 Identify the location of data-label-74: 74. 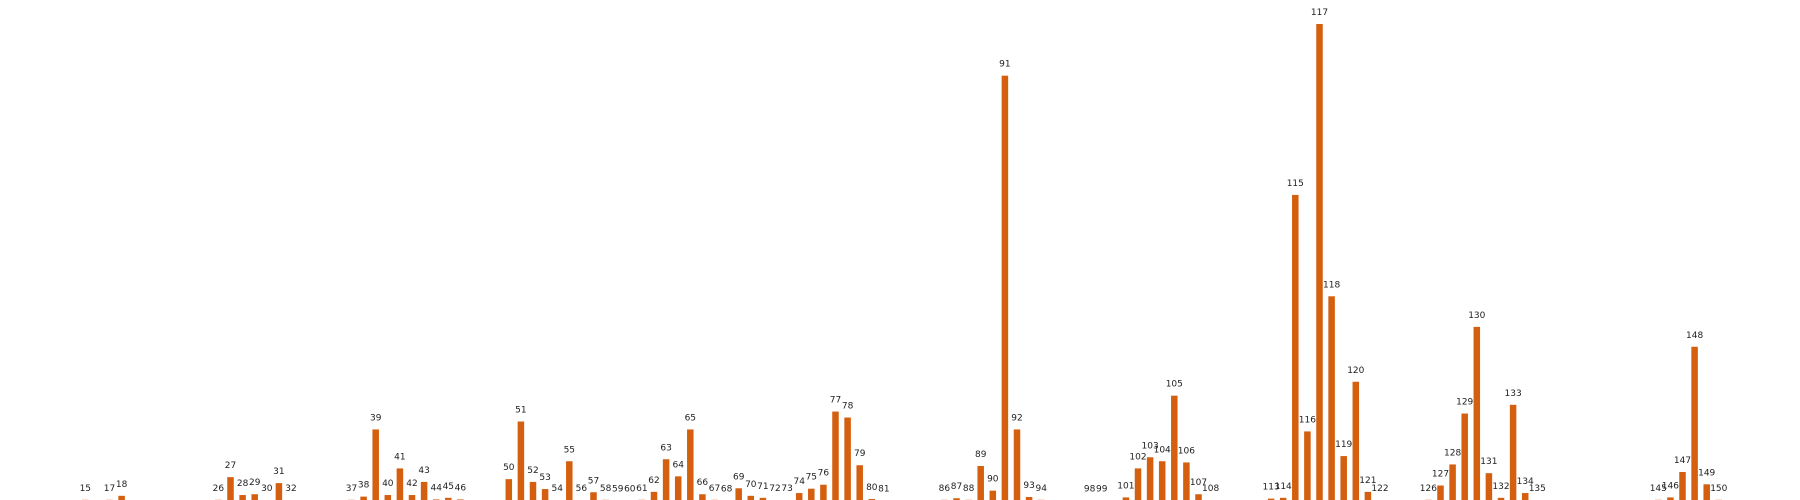
(799, 482).